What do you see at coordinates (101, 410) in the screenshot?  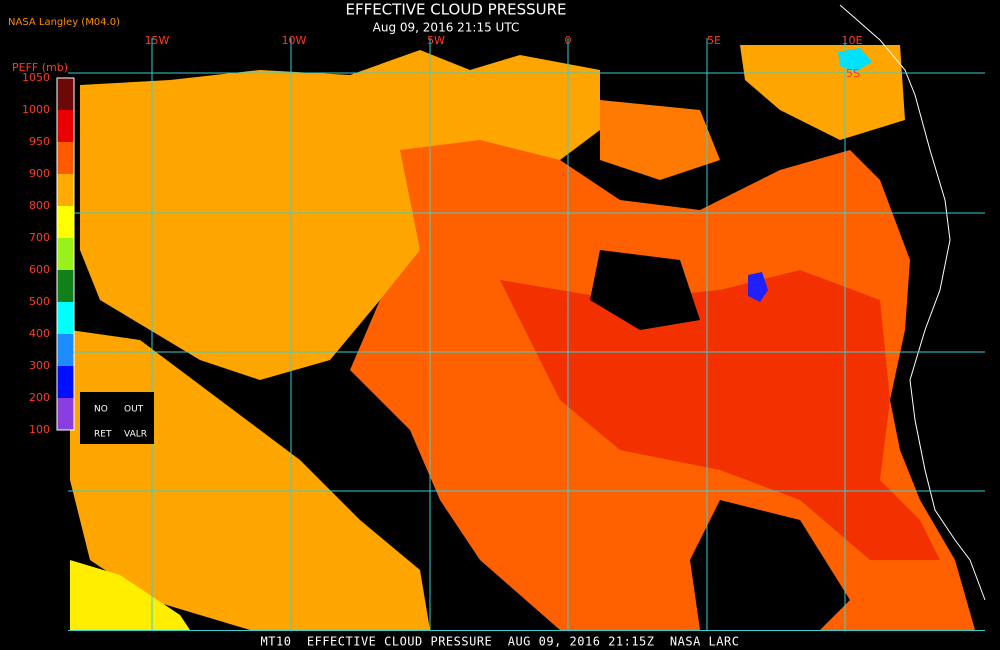 I see `legend-no: NO` at bounding box center [101, 410].